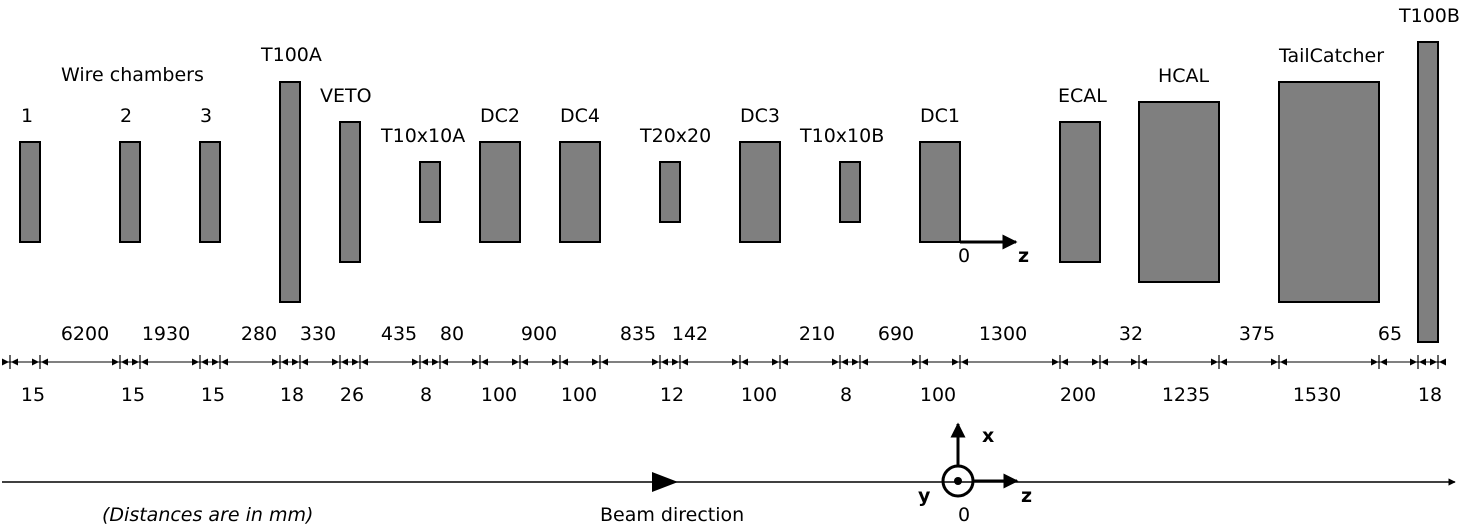 The height and width of the screenshot is (527, 1464). What do you see at coordinates (1331, 56) in the screenshot?
I see `tailcatcher-label: TailCatcher` at bounding box center [1331, 56].